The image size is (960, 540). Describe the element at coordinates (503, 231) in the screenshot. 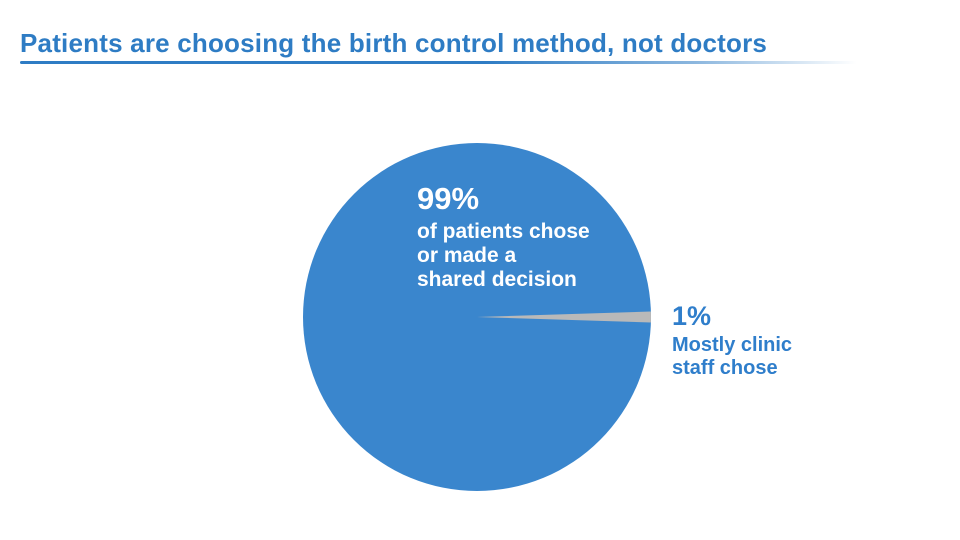

I see `majority-desc-line: of patients chose` at that location.